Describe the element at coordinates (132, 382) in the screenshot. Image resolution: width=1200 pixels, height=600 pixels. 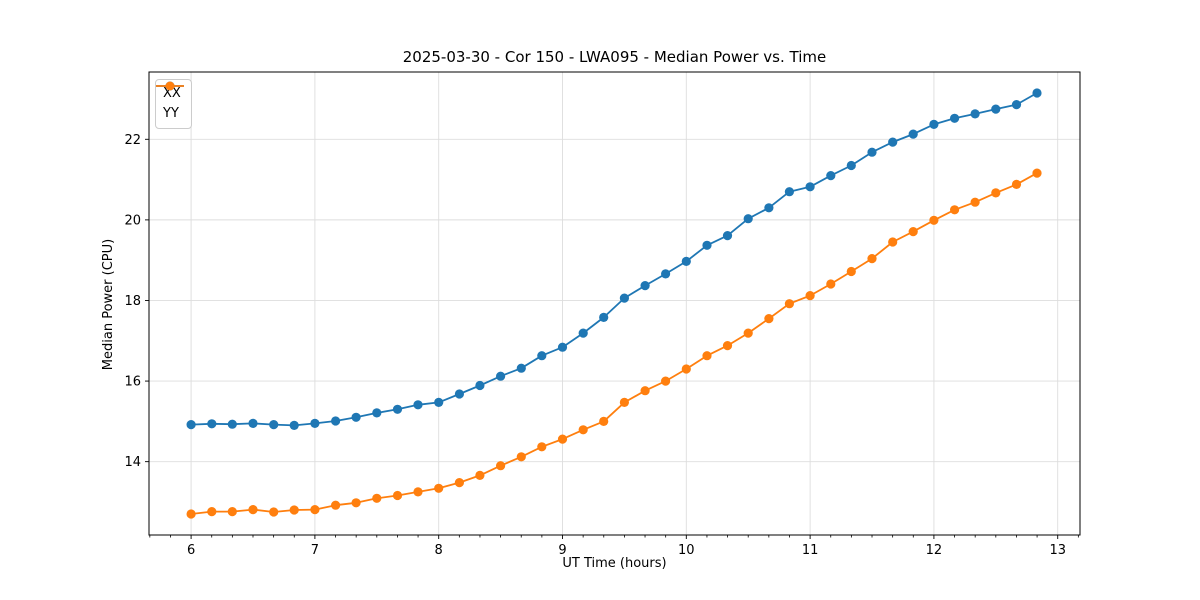
I see `y-tick-label: 16` at that location.